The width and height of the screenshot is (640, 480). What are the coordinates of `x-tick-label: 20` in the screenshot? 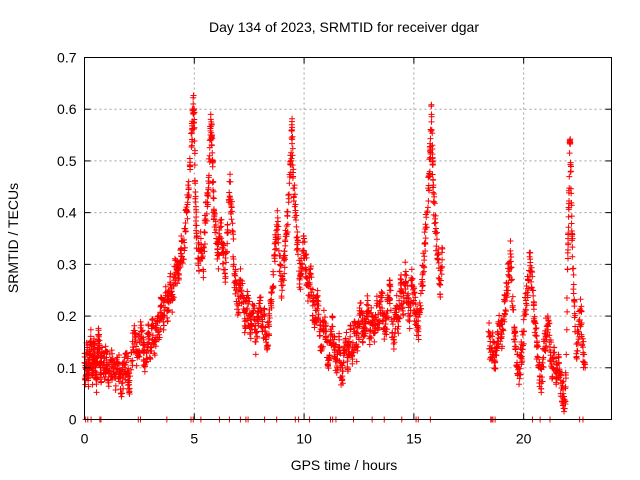 It's located at (524, 439).